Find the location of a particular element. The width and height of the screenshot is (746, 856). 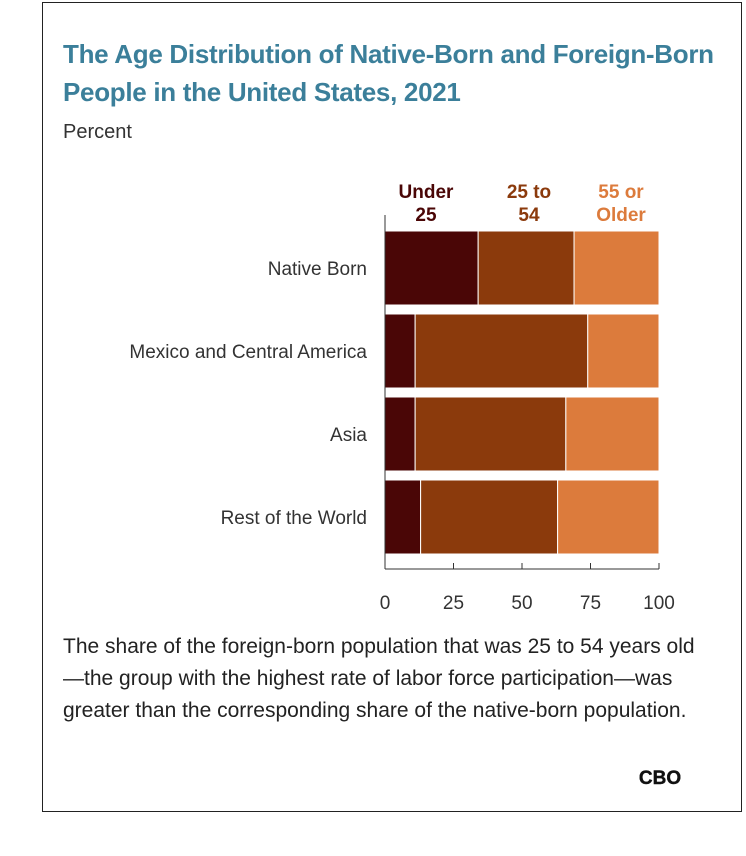

bar-asia-55-or-older is located at coordinates (612, 434).